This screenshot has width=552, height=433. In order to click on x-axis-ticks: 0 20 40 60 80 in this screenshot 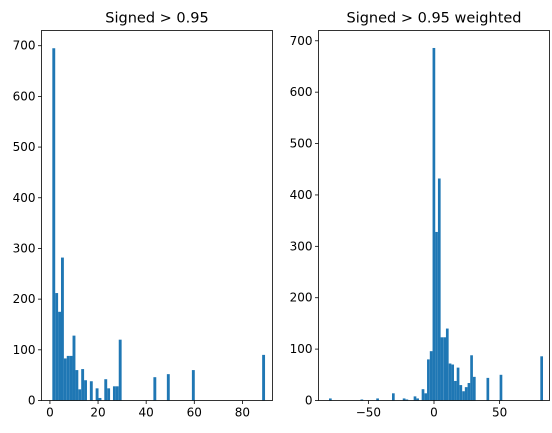, I will do `click(148, 410)`.